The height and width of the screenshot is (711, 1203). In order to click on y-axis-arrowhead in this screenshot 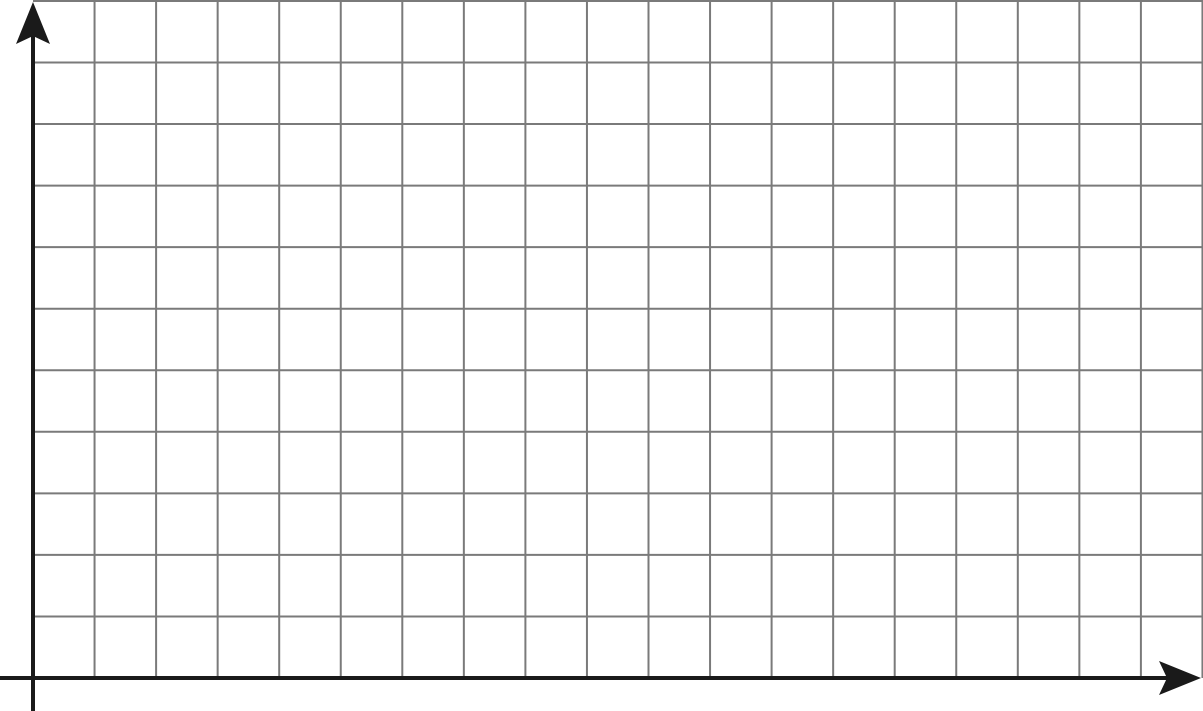, I will do `click(33, 23)`.